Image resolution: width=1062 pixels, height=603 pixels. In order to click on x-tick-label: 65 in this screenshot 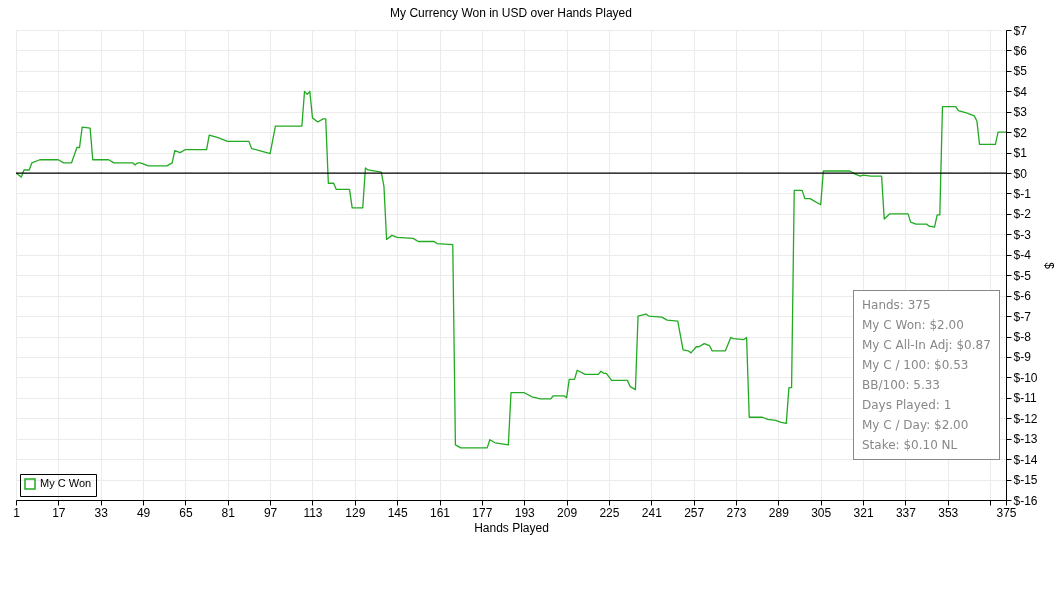, I will do `click(186, 512)`.